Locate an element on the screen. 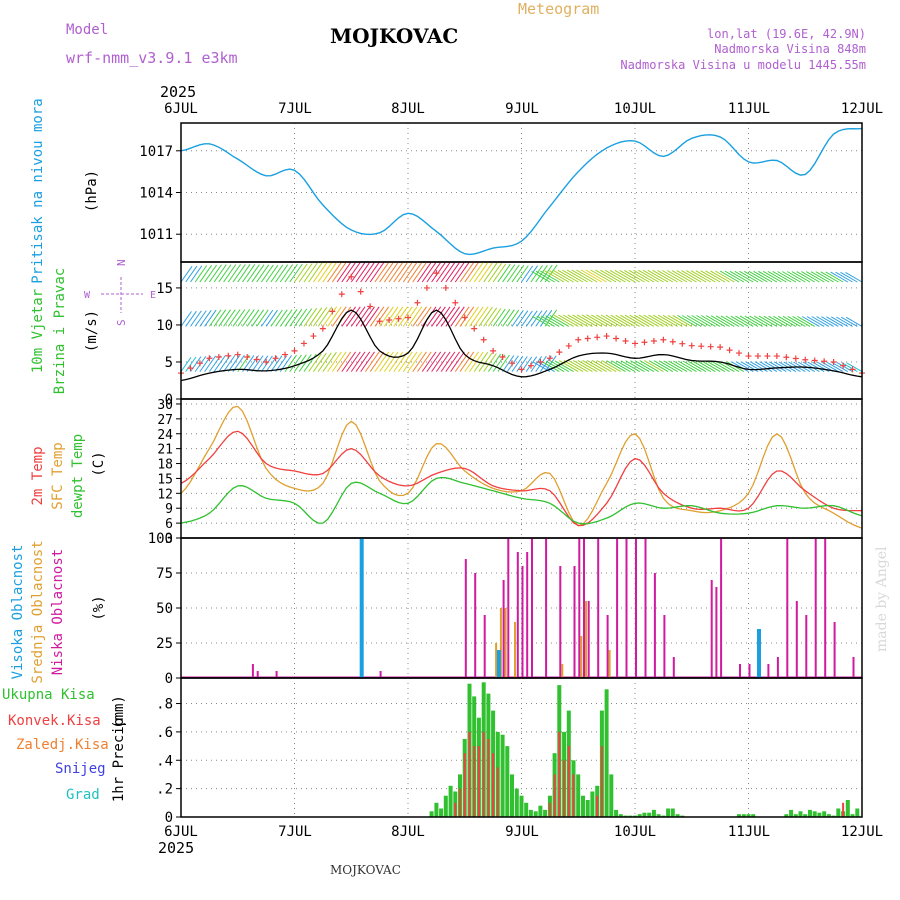 Image resolution: width=900 pixels, height=900 pixels. y-tick-label: 30 is located at coordinates (165, 405).